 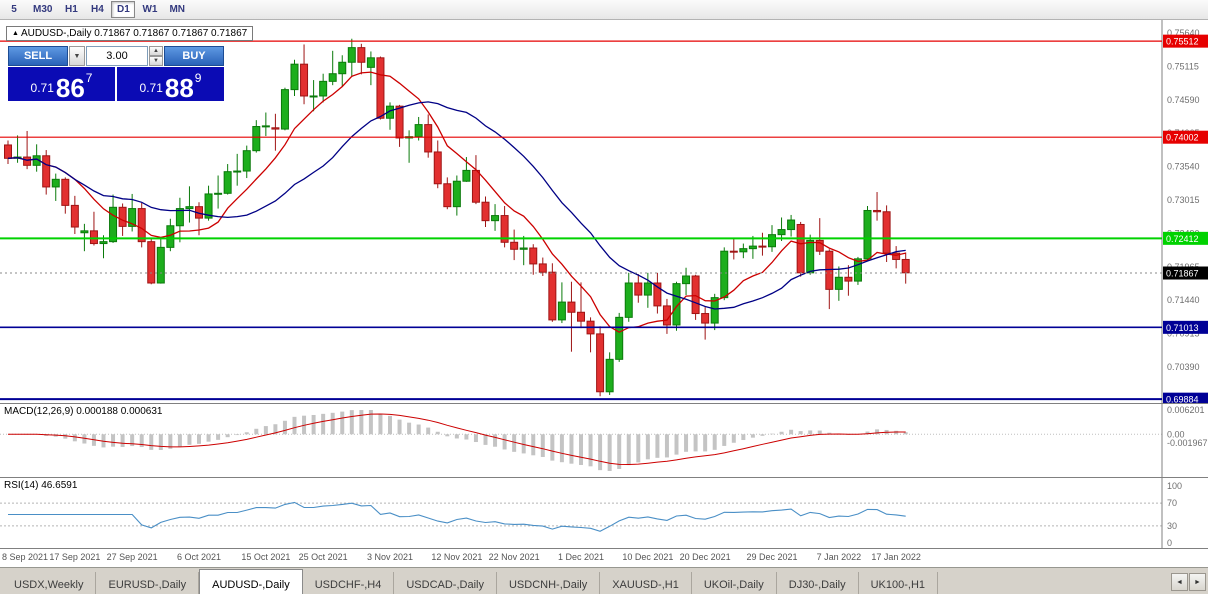 I want to click on sell-button: SELL, so click(x=38, y=56).